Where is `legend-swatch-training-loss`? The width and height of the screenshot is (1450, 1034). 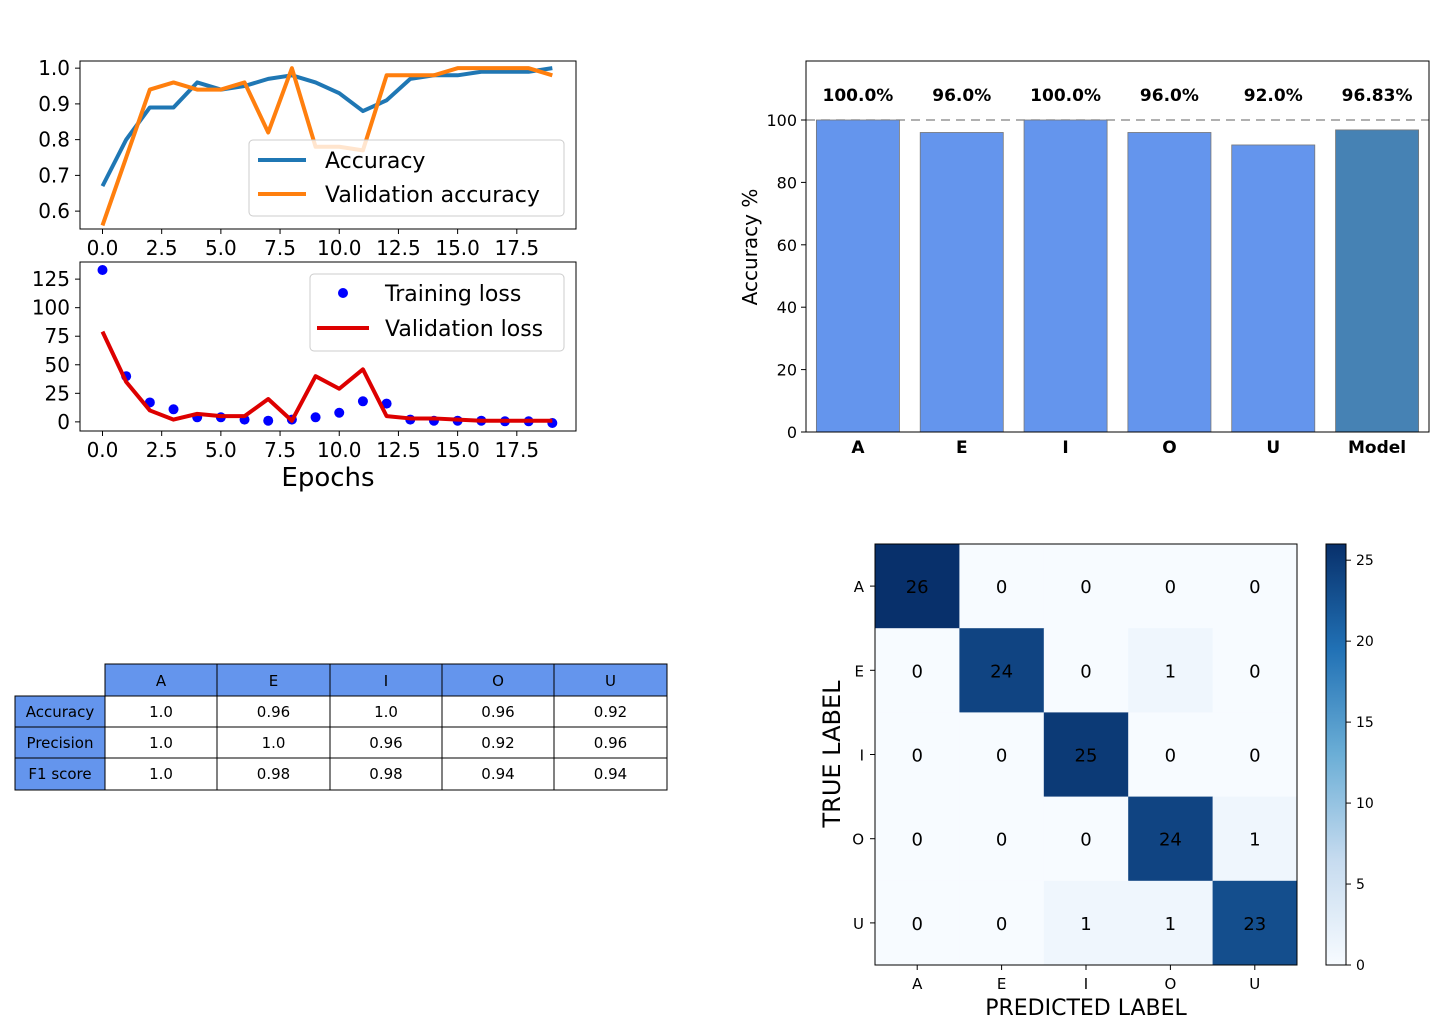 legend-swatch-training-loss is located at coordinates (343, 293).